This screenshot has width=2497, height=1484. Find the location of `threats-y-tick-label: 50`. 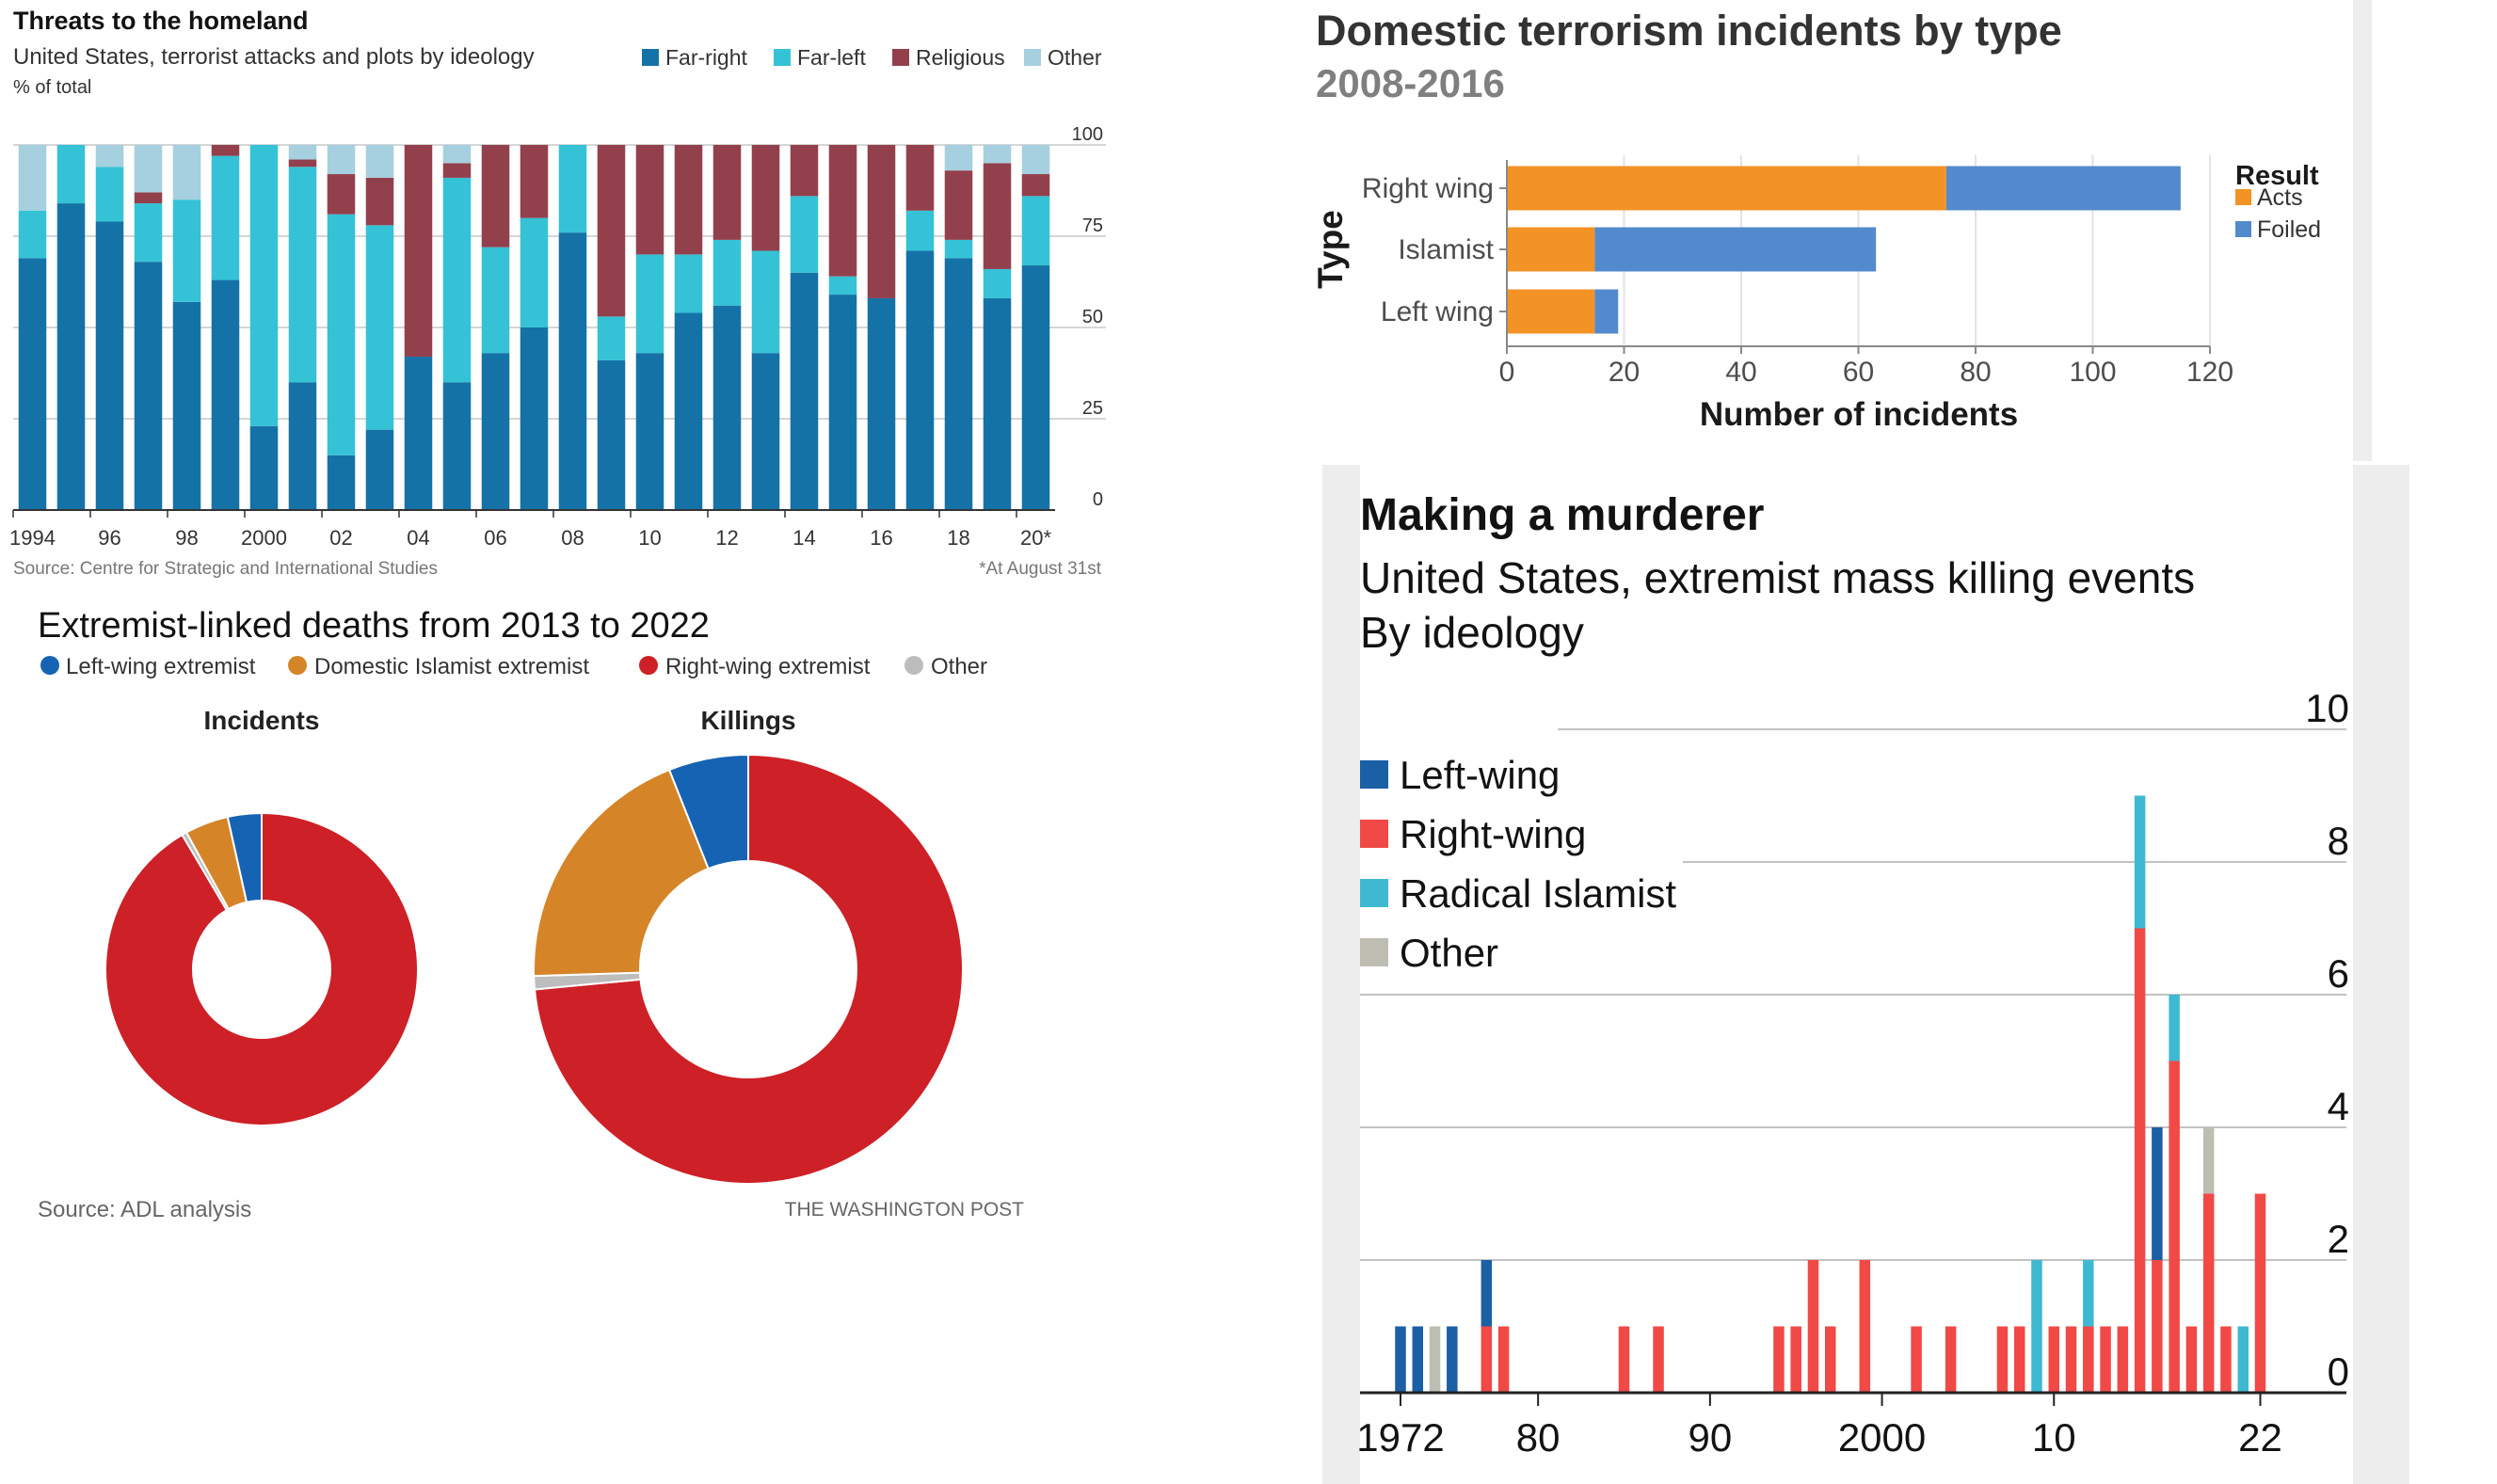

threats-y-tick-label: 50 is located at coordinates (1093, 317).